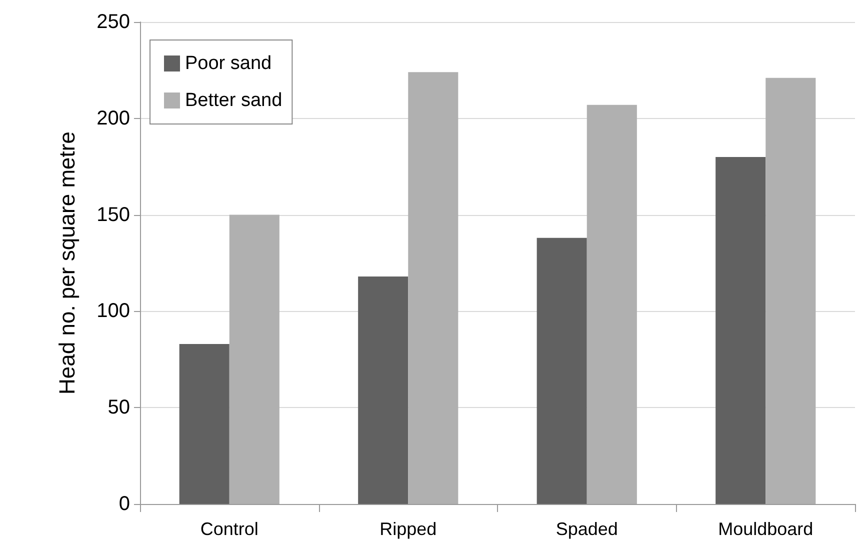 The height and width of the screenshot is (556, 860). I want to click on y-tick-label: 150, so click(113, 215).